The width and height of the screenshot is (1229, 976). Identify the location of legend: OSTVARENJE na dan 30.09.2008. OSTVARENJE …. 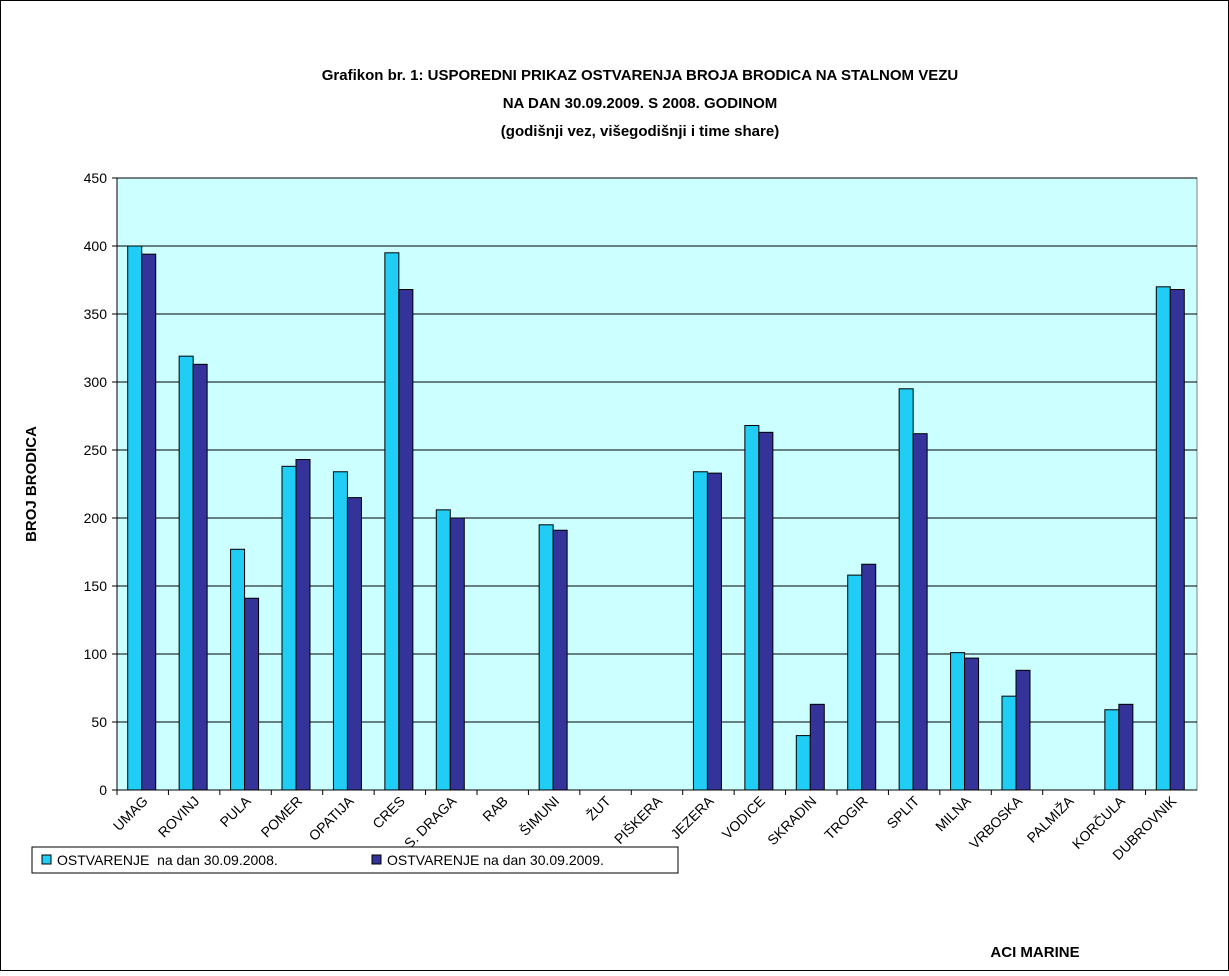
(355, 860).